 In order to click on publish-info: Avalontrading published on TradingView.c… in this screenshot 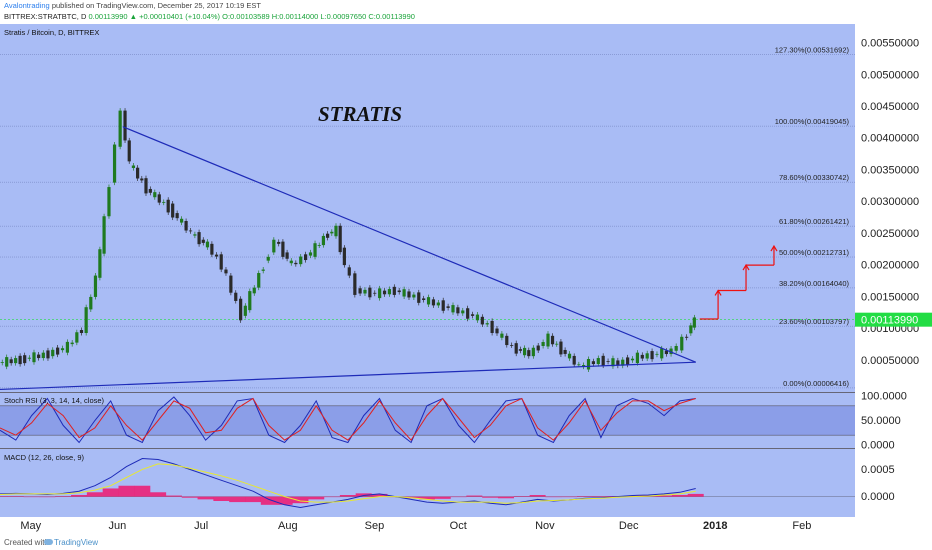, I will do `click(132, 5)`.